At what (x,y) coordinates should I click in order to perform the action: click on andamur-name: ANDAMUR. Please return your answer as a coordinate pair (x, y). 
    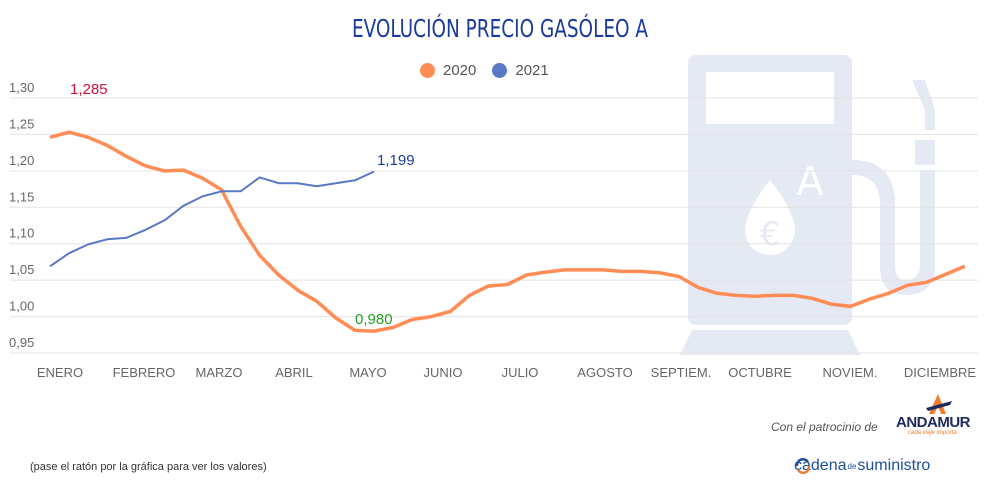
    Looking at the image, I should click on (933, 422).